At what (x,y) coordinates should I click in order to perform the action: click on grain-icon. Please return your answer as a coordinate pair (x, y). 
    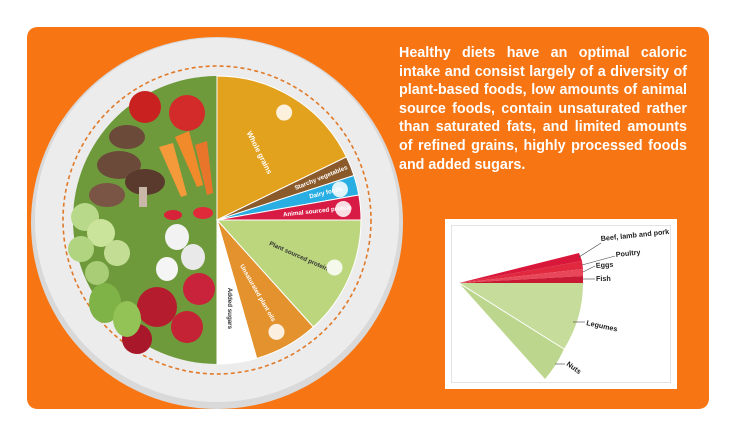
    Looking at the image, I should click on (284, 112).